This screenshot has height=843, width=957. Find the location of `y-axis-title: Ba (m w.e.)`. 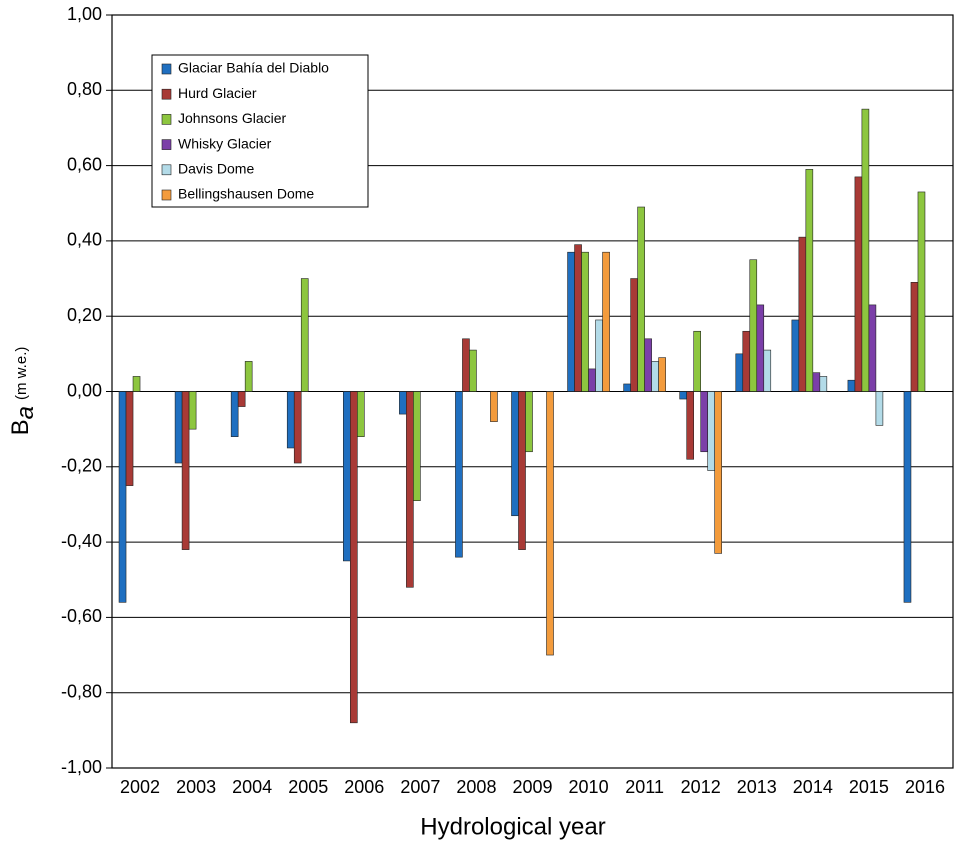

y-axis-title: Ba (m w.e.) is located at coordinates (23, 391).